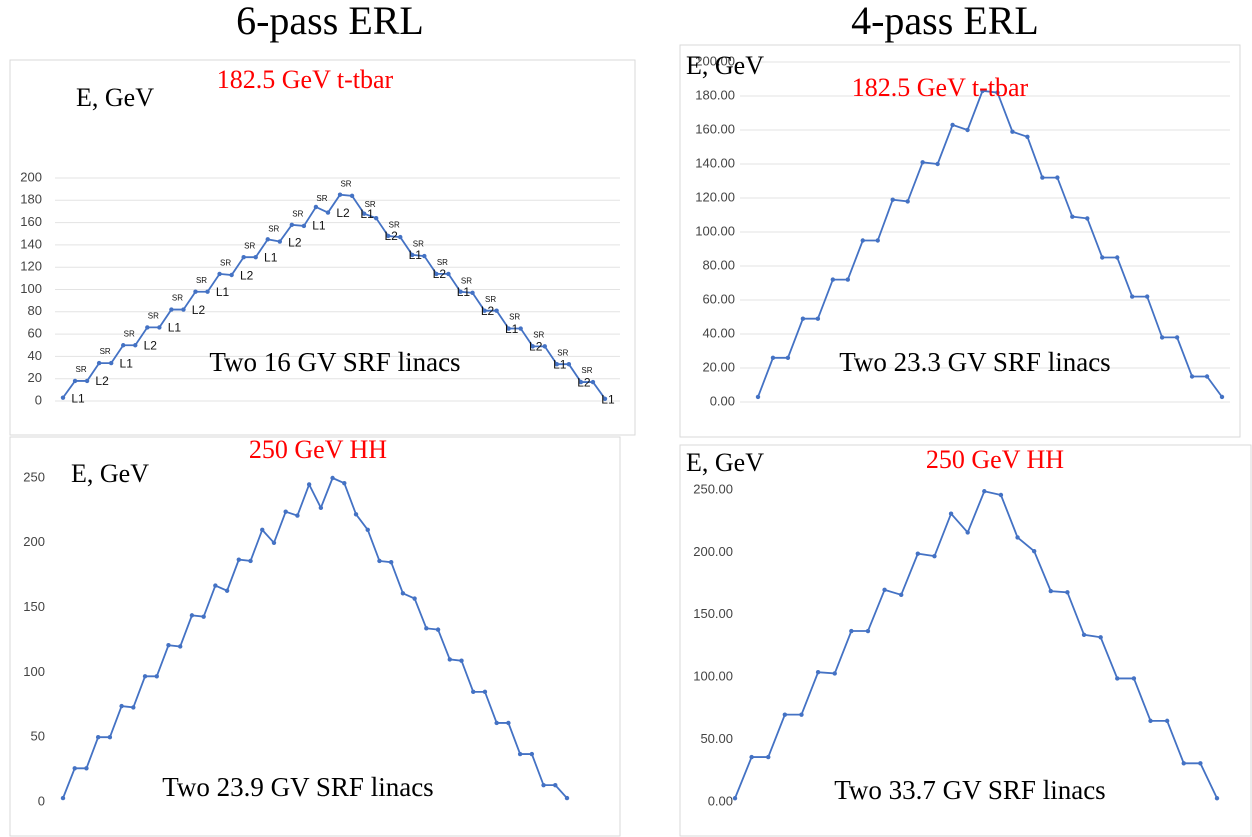  I want to click on y-tick-label: 100.00, so click(715, 230).